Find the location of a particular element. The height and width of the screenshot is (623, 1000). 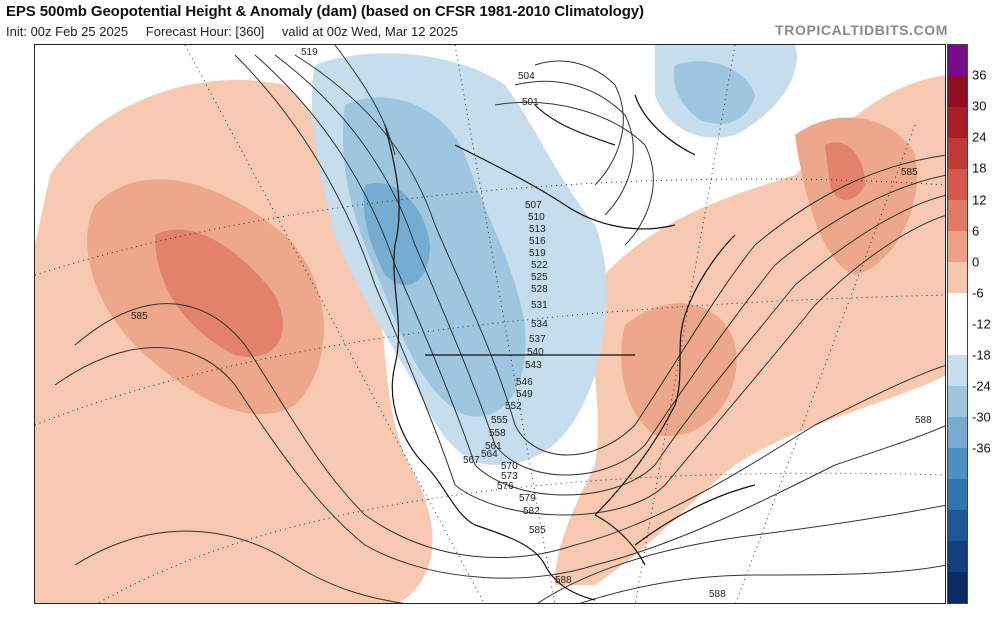

valid-time: valid at 00z Wed, Mar 12 2025 is located at coordinates (369, 31).